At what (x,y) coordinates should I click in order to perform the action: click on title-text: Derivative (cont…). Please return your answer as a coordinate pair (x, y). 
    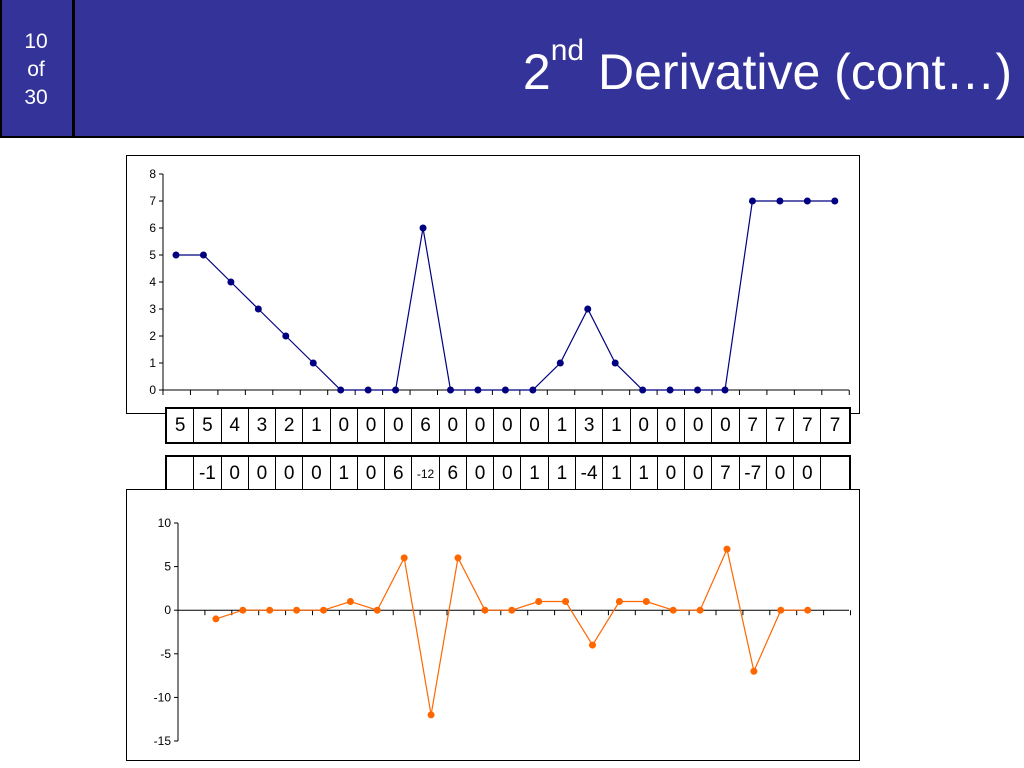
    Looking at the image, I should click on (798, 72).